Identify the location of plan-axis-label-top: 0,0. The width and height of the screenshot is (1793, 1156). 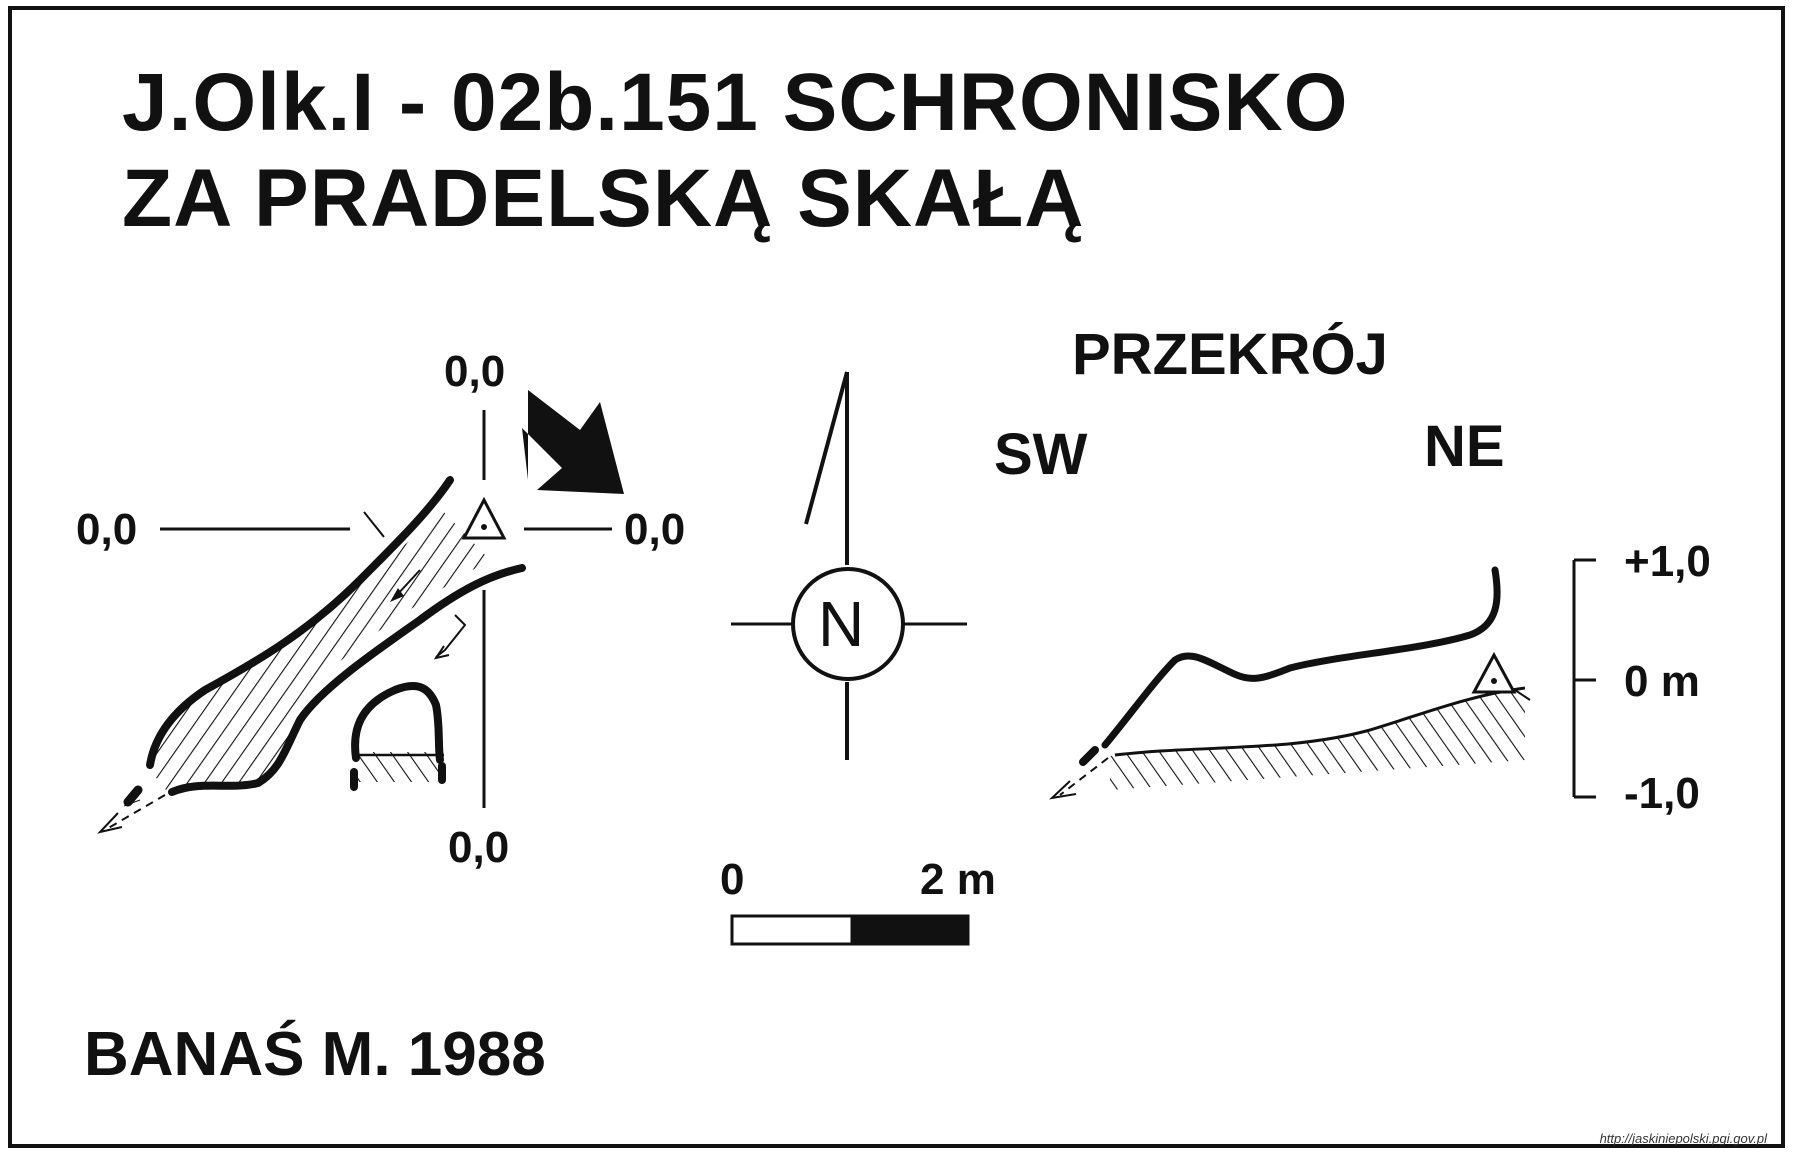
(475, 371).